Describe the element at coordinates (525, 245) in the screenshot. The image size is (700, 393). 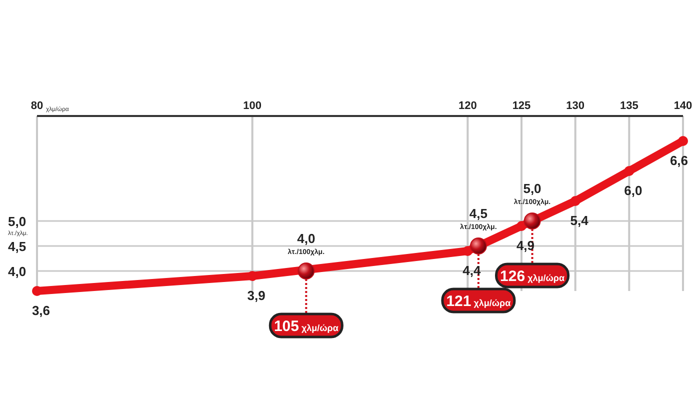
I see `data-label: 4,9` at that location.